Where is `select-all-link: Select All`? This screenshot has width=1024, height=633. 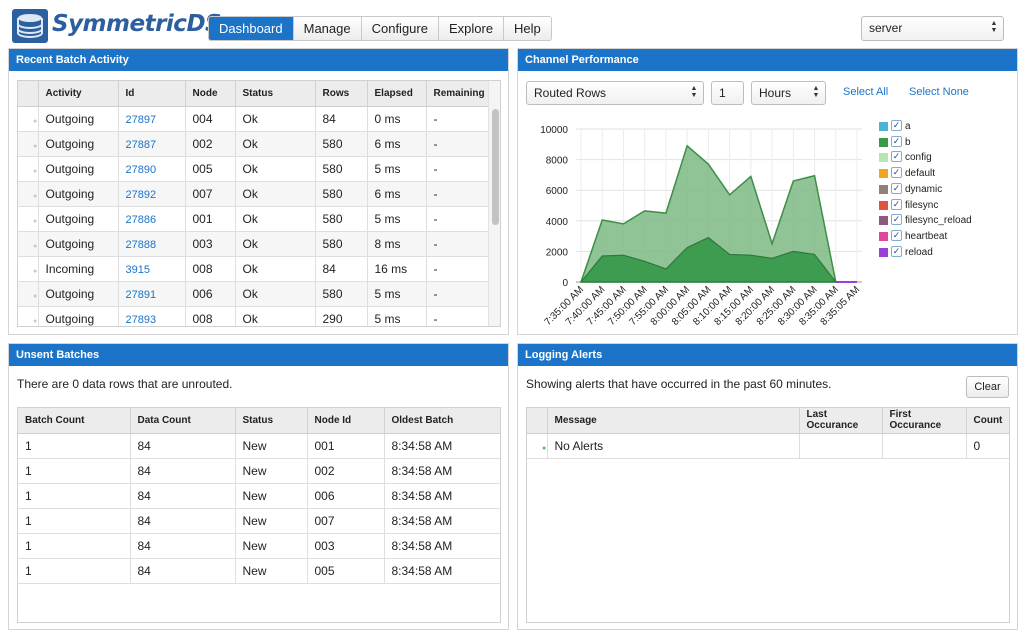
select-all-link: Select All is located at coordinates (866, 92).